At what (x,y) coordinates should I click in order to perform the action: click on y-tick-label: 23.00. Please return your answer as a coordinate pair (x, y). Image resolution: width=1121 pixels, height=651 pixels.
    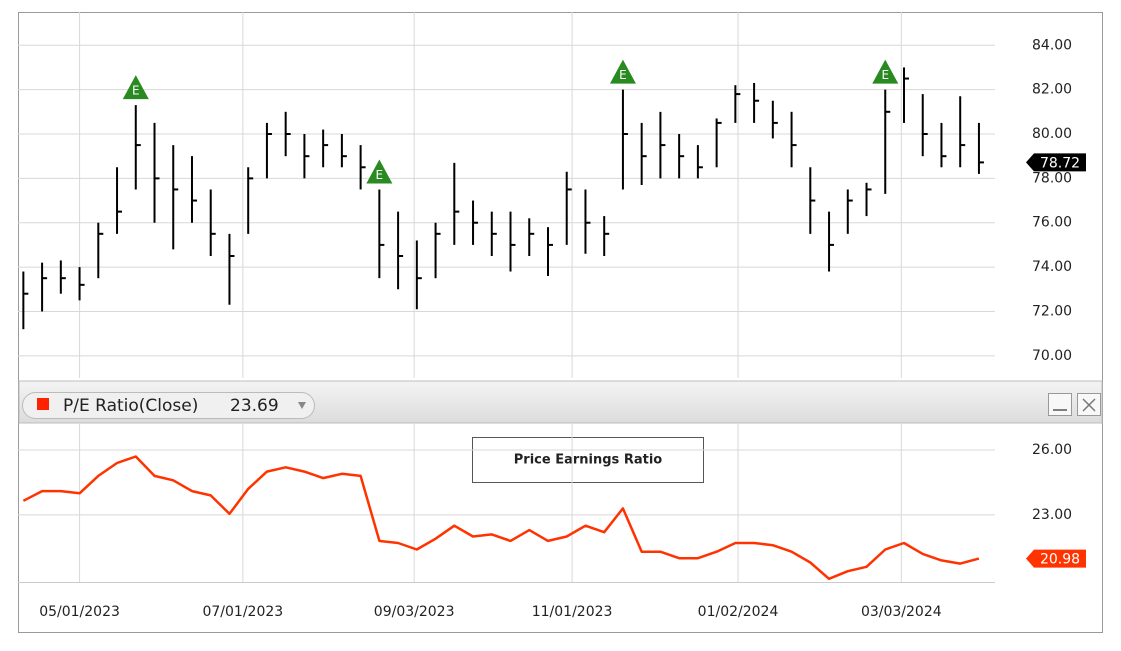
    Looking at the image, I should click on (1052, 515).